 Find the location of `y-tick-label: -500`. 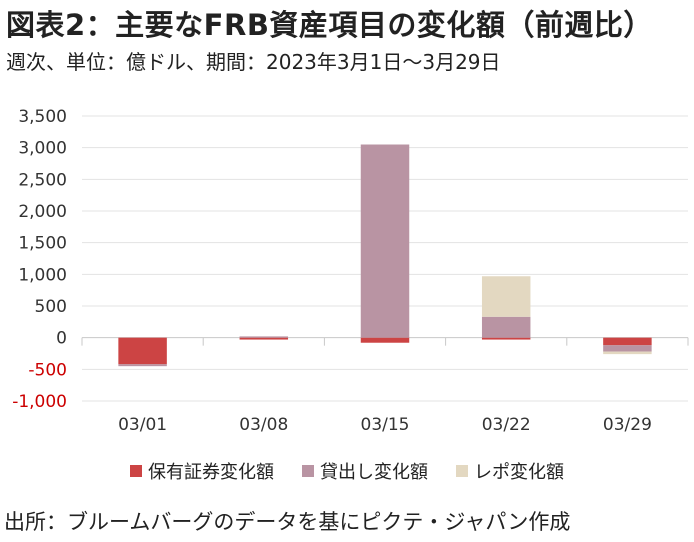

y-tick-label: -500 is located at coordinates (47, 370).